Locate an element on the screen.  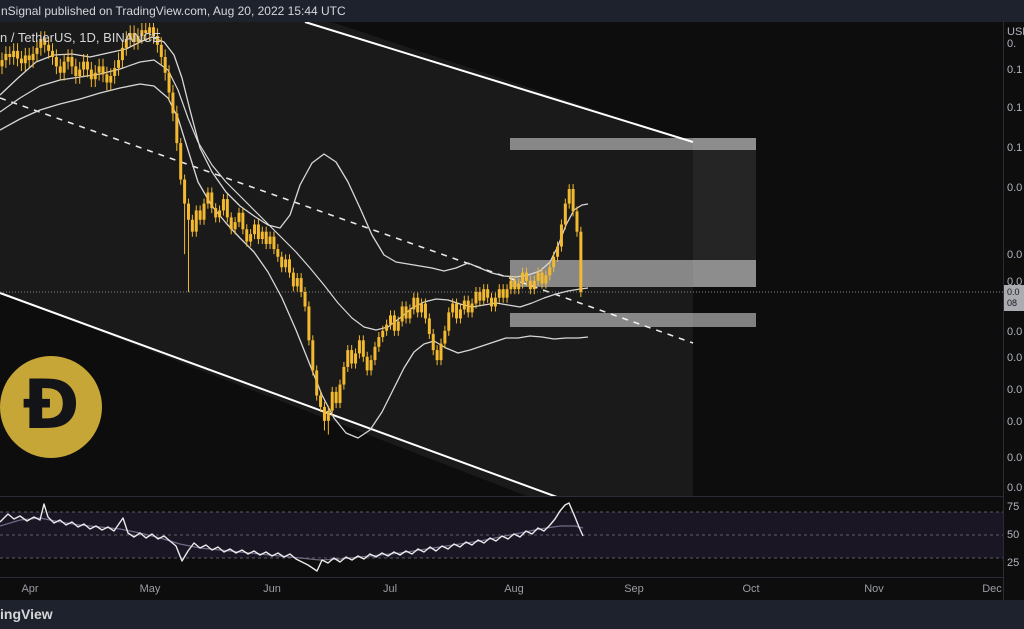
time-axis-tick-oct: Oct is located at coordinates (751, 589).